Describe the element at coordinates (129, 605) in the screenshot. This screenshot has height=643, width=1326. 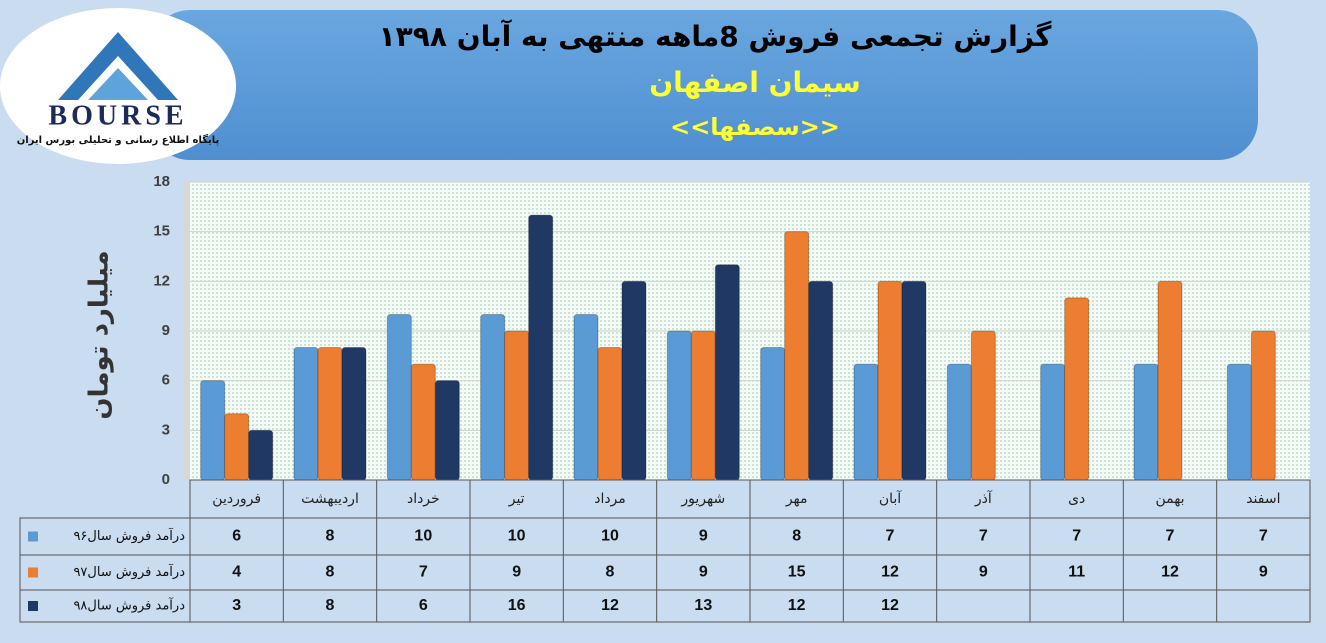
I see `legend-label: درآمد فروش سال۹۸` at that location.